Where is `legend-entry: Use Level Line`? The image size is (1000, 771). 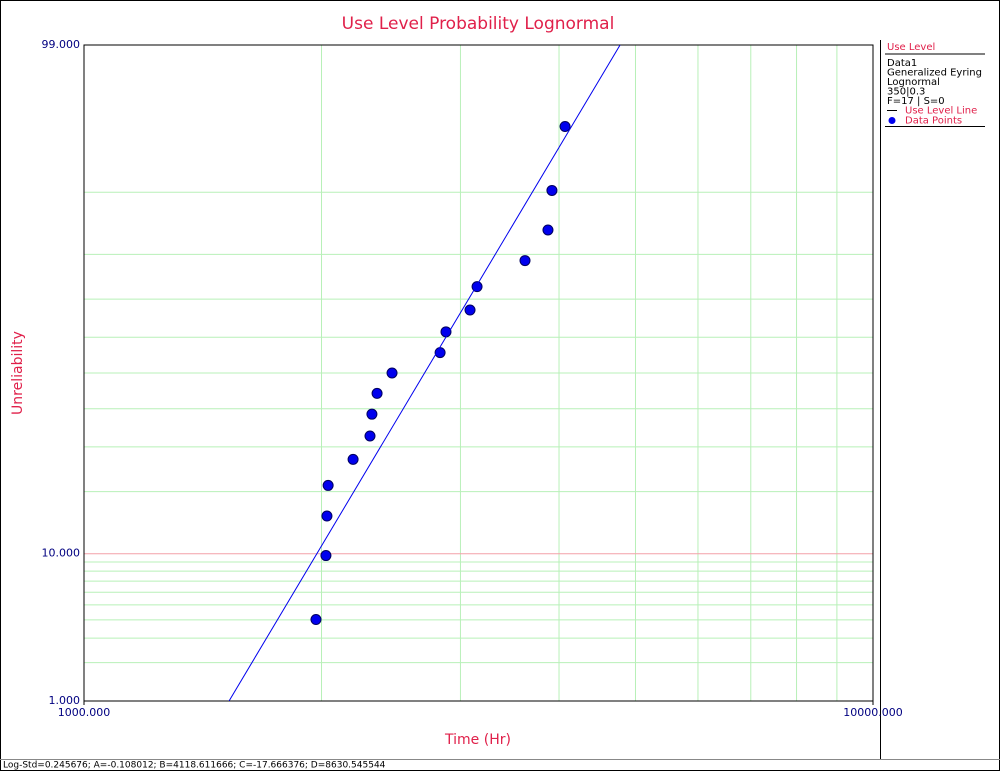
legend-entry: Use Level Line is located at coordinates (941, 111).